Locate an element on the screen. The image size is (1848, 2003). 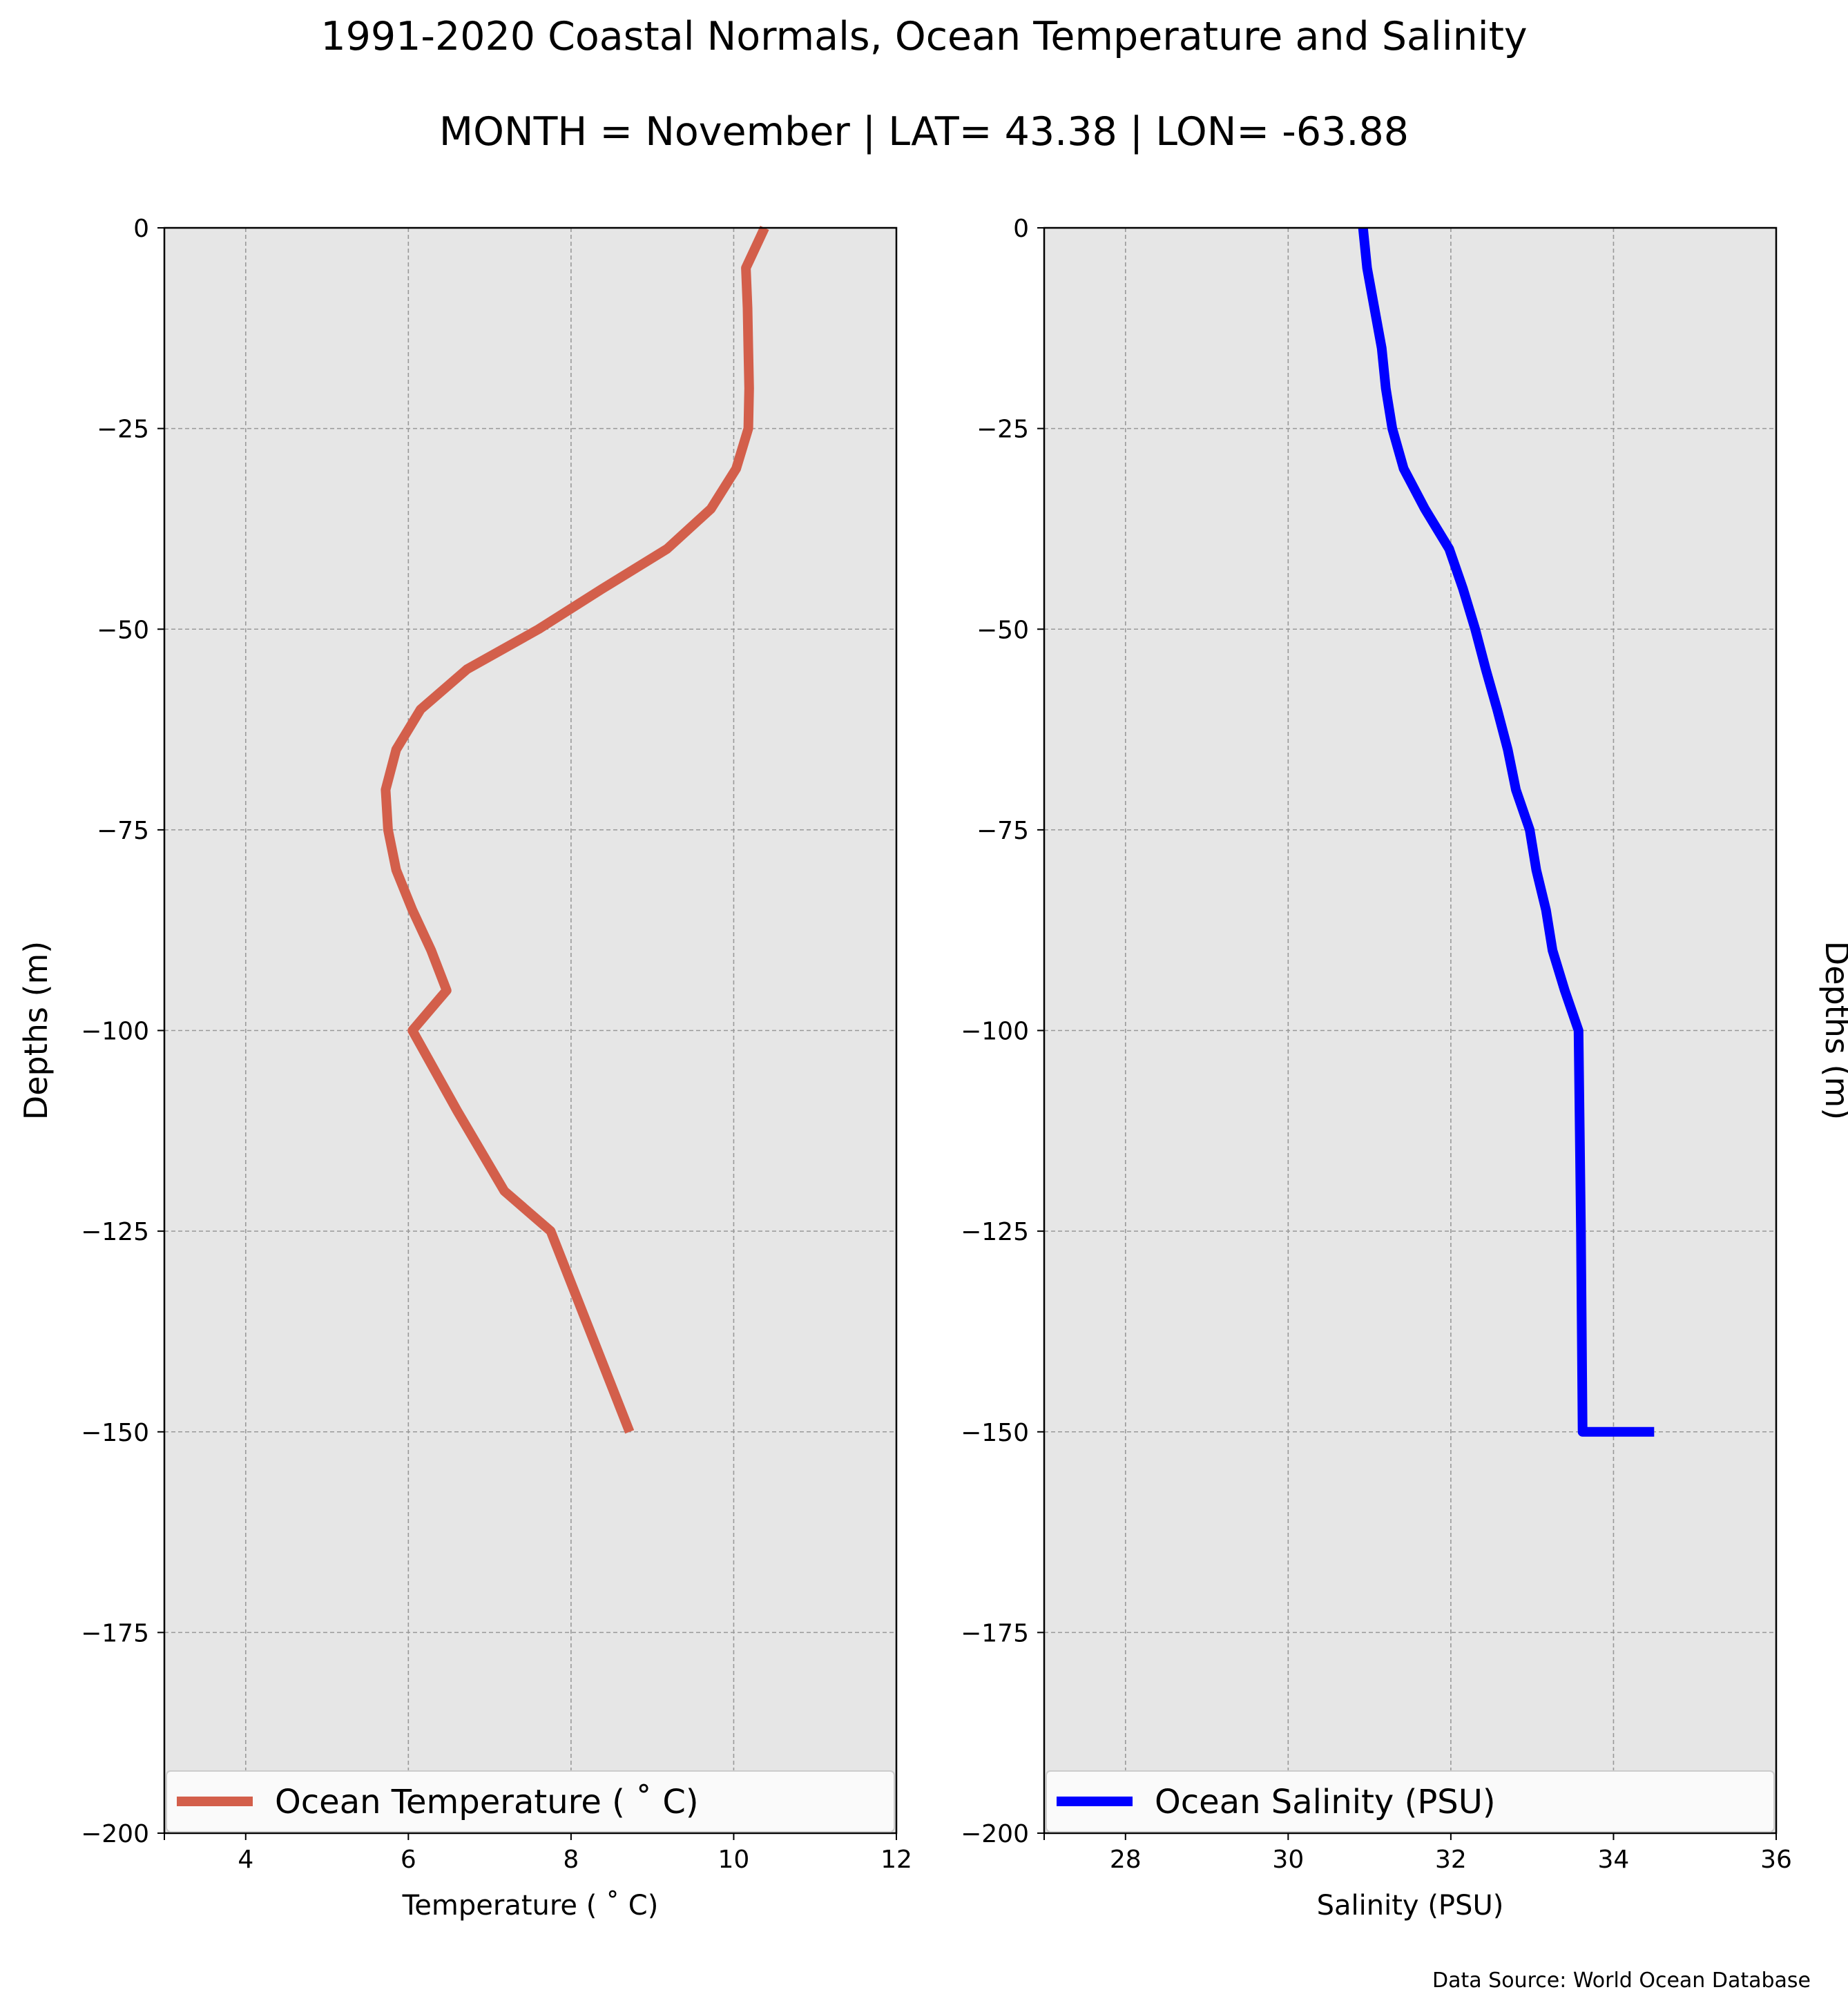
y-axis-label-right: Depths (m) is located at coordinates (1833, 1031).